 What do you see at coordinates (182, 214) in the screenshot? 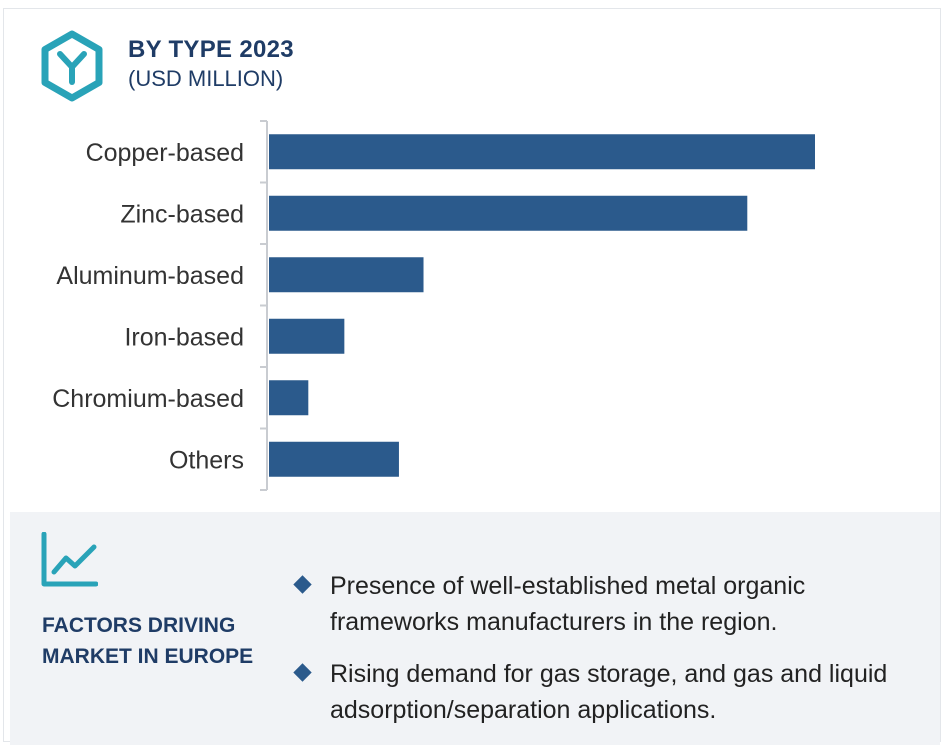
I see `category-label: Zinc-based` at bounding box center [182, 214].